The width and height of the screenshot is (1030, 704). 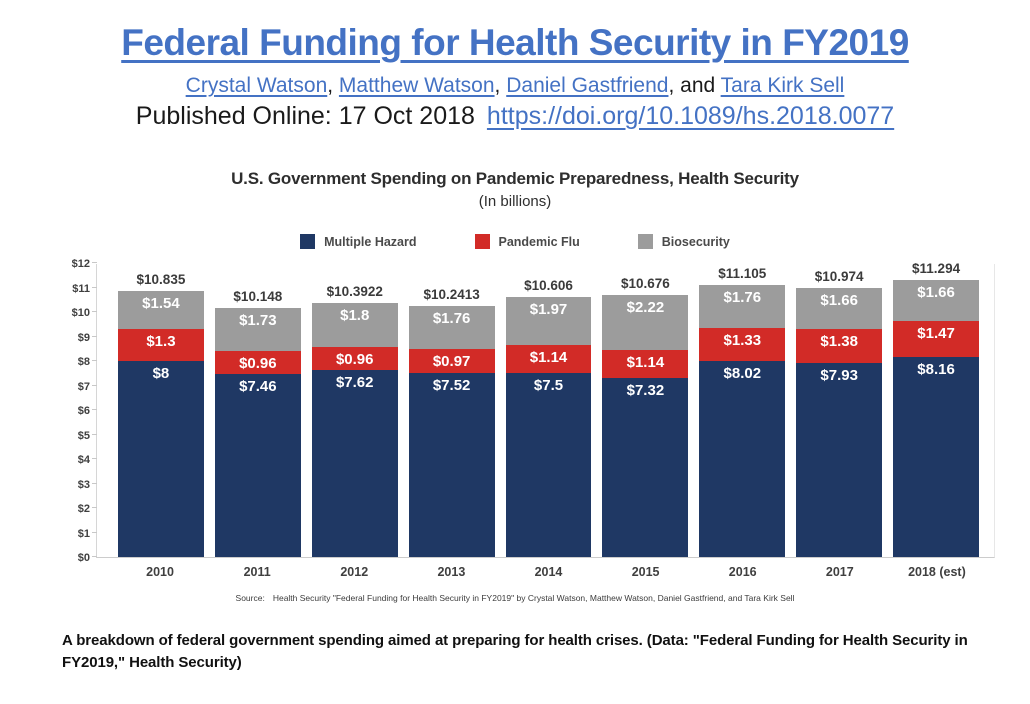 I want to click on segment-value-label: $1.14, so click(x=645, y=362).